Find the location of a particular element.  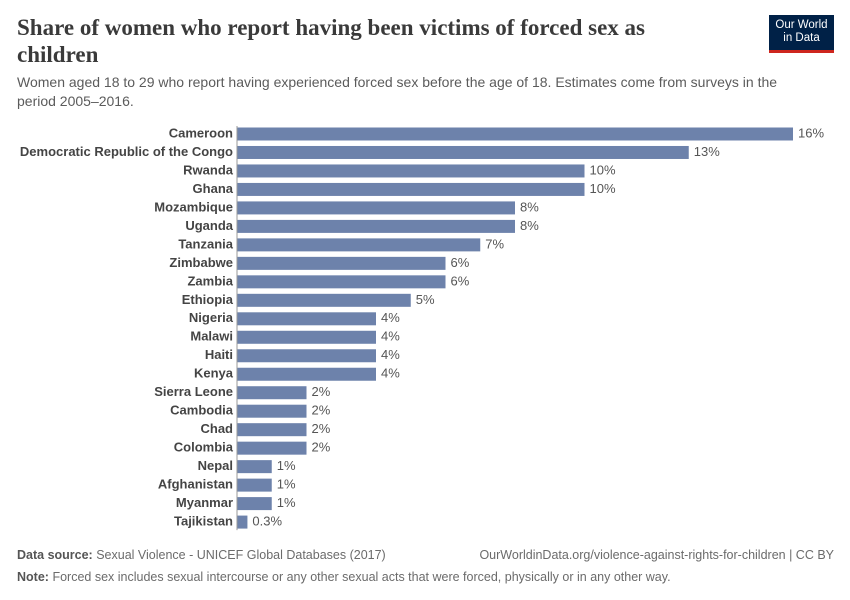

category-label: Democratic Republic of the Congo is located at coordinates (126, 151).